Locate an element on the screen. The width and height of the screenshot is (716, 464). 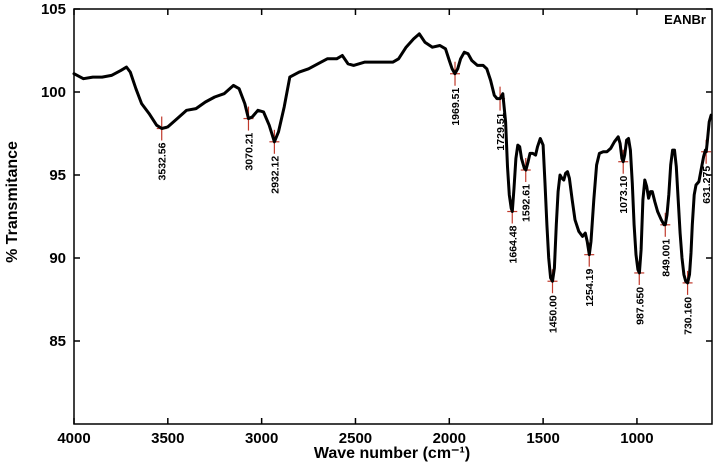
y-tick-label: 85 is located at coordinates (57, 341).